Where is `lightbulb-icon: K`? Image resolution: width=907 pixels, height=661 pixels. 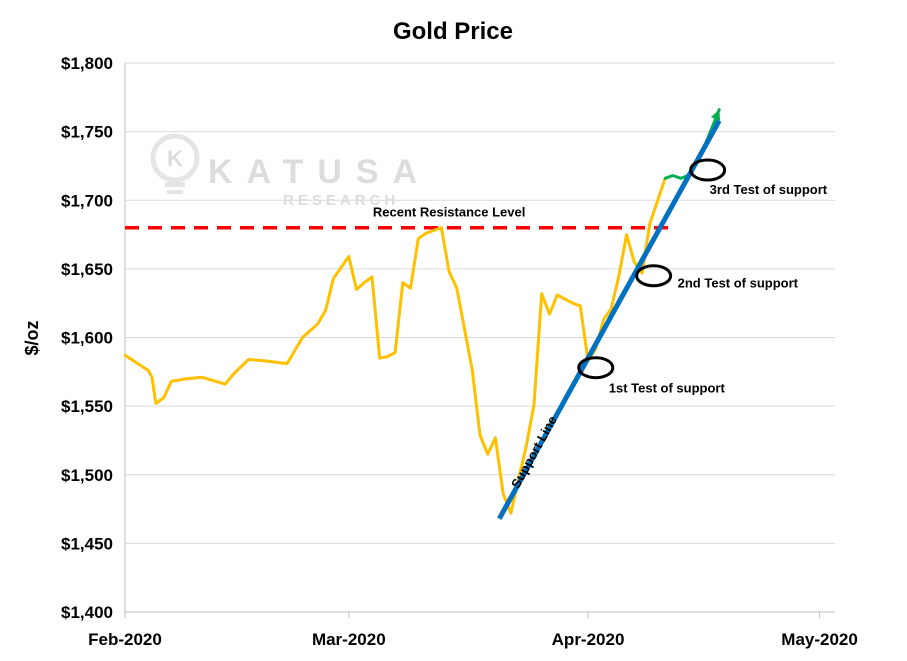 lightbulb-icon: K is located at coordinates (175, 163).